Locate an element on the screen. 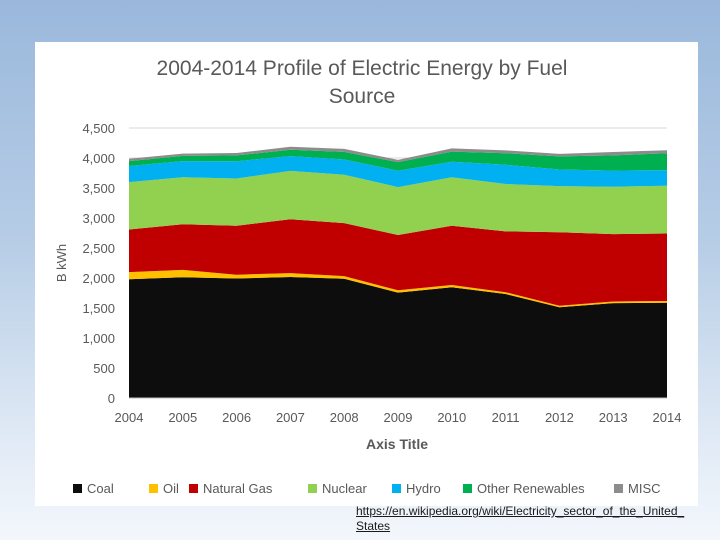 The width and height of the screenshot is (720, 540). y-tick-label: 1,500 is located at coordinates (98, 308).